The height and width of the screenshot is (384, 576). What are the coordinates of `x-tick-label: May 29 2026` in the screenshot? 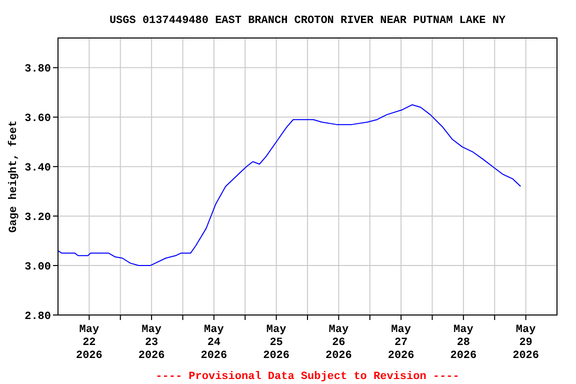 It's located at (526, 343).